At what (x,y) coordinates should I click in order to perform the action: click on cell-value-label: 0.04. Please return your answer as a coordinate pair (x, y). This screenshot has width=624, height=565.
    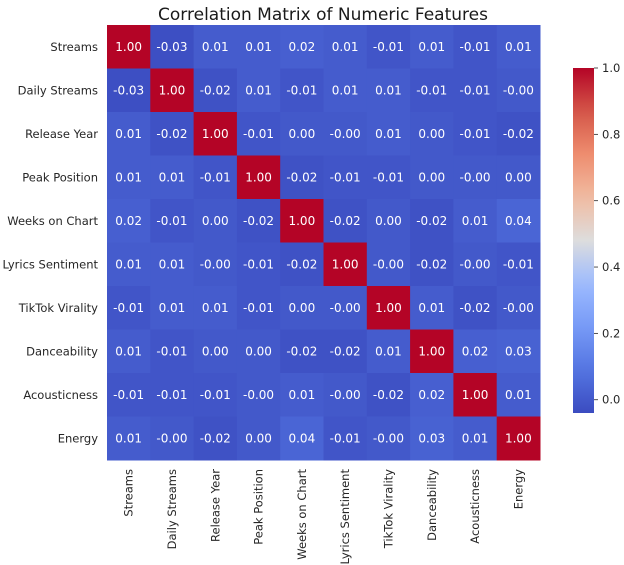
    Looking at the image, I should click on (518, 221).